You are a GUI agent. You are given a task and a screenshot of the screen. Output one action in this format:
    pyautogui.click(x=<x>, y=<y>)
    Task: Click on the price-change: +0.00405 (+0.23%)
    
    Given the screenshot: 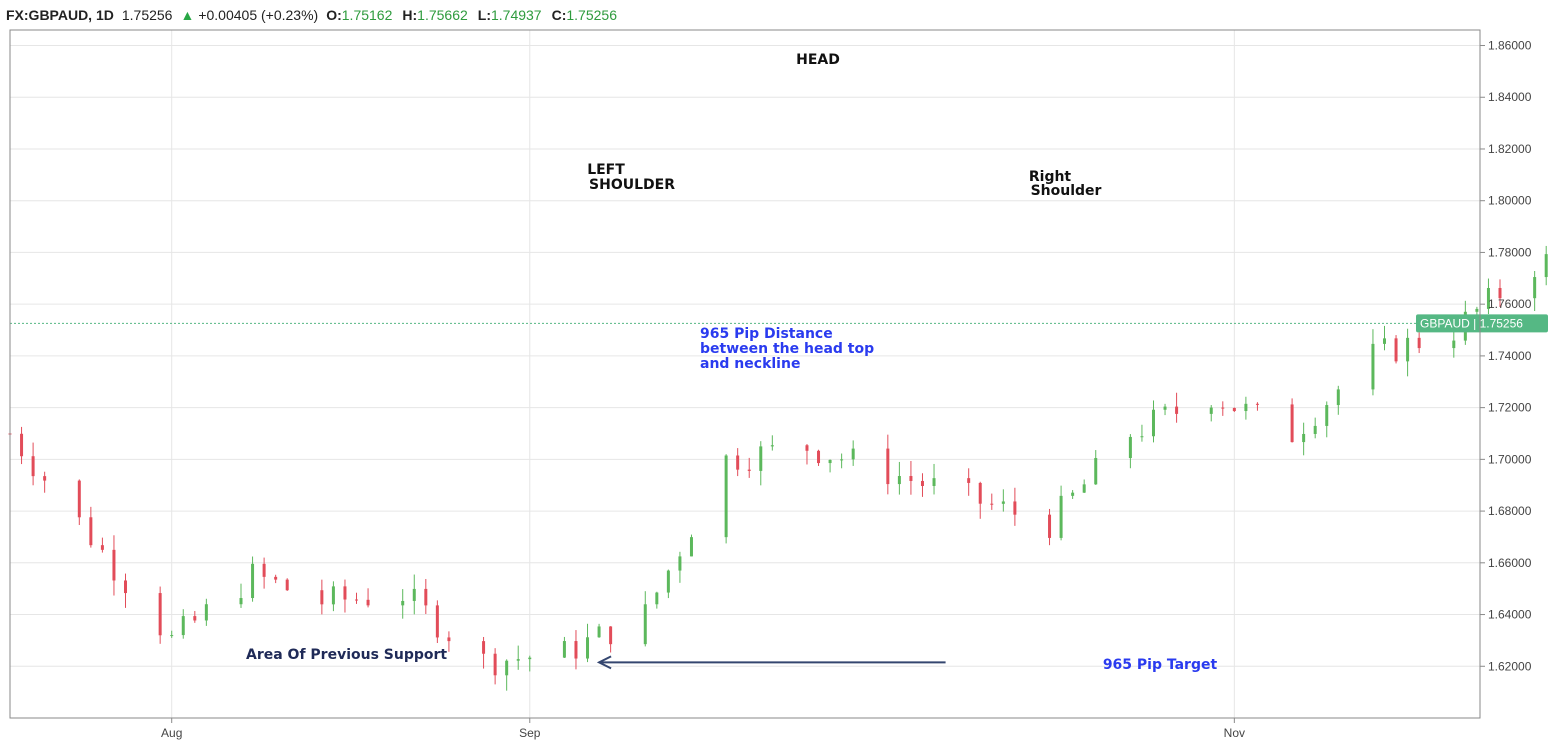 What is the action you would take?
    pyautogui.click(x=258, y=15)
    